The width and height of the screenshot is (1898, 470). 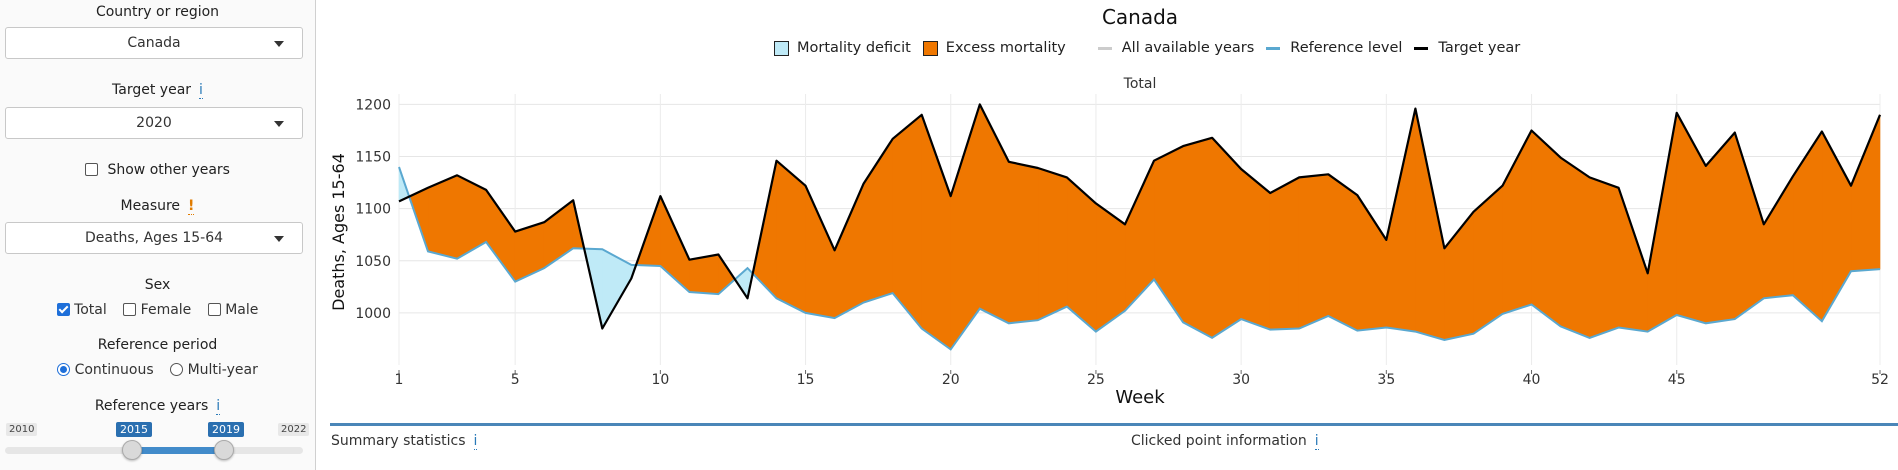 What do you see at coordinates (130, 309) in the screenshot?
I see `female-checkbox` at bounding box center [130, 309].